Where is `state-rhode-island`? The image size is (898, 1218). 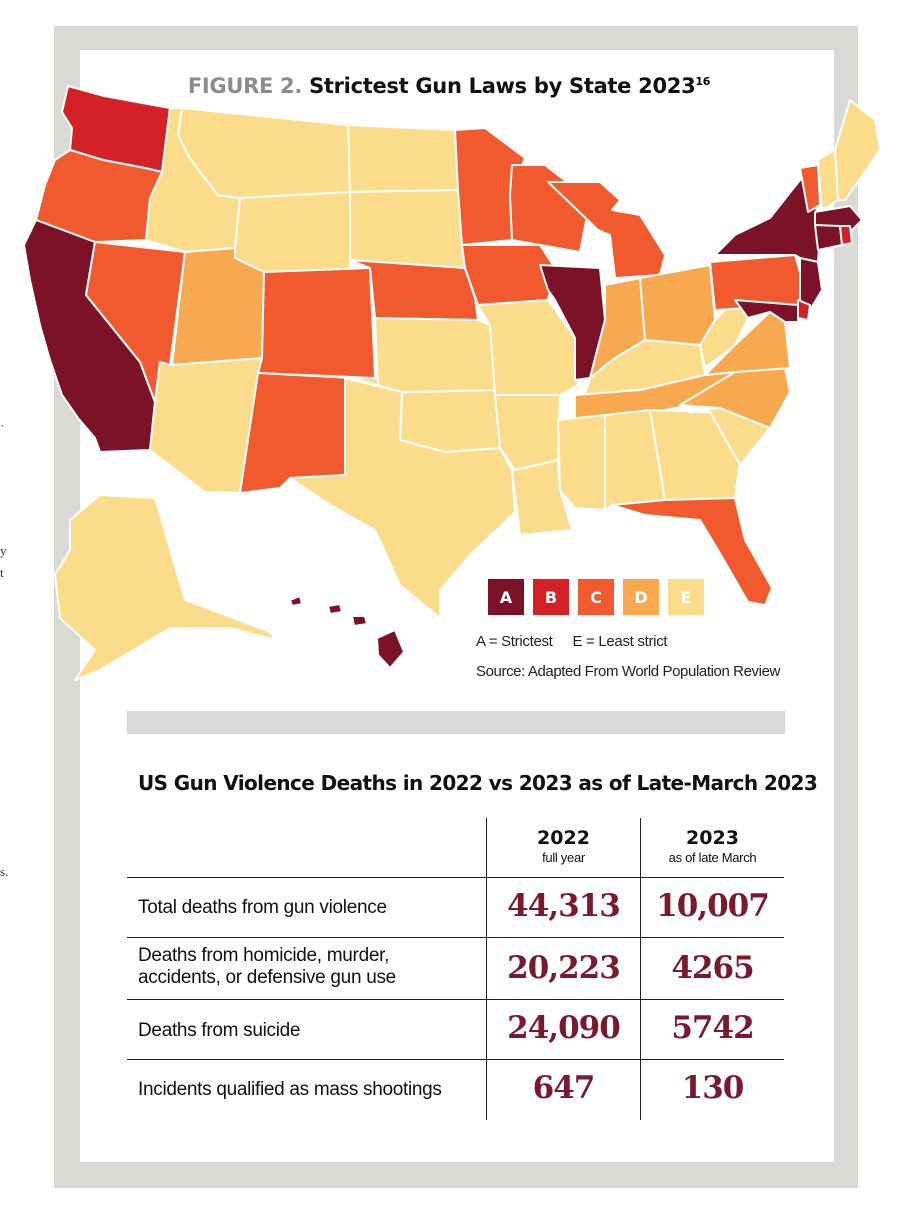 state-rhode-island is located at coordinates (846, 235).